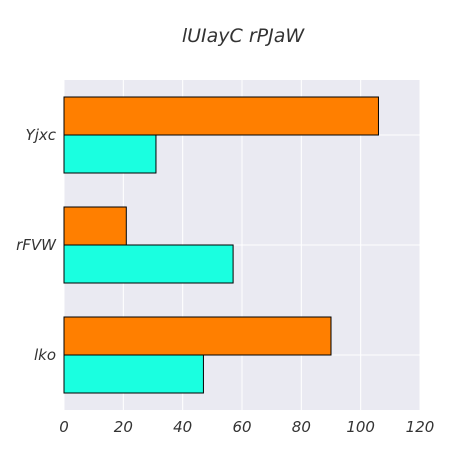 The image size is (450, 450). Describe the element at coordinates (64, 427) in the screenshot. I see `x-tick-label: 0` at that location.